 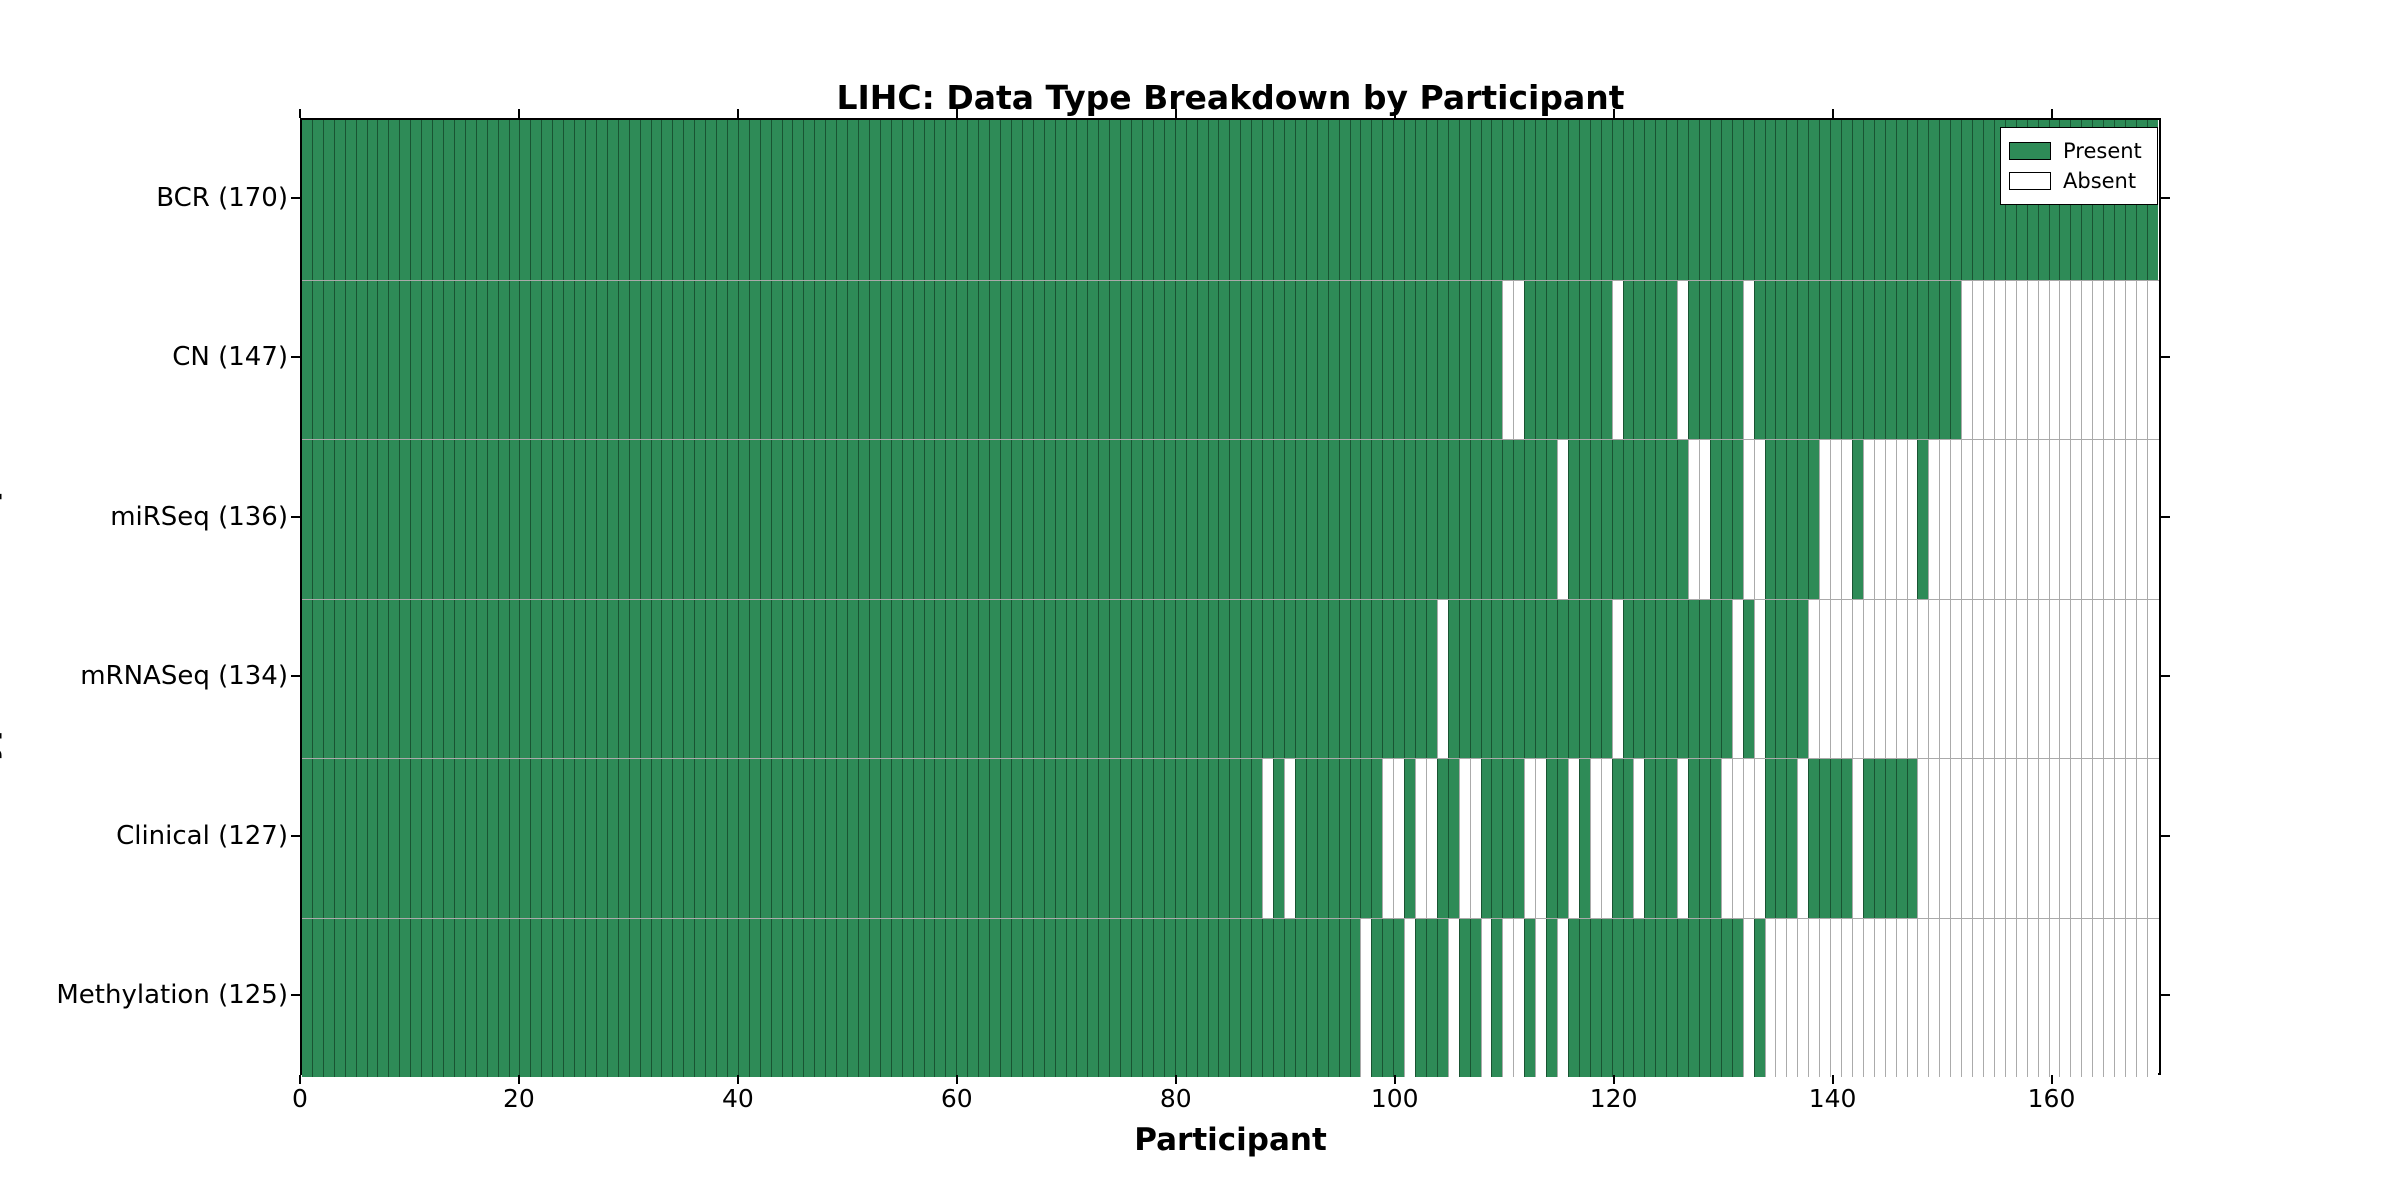 What do you see at coordinates (2030, 151) in the screenshot?
I see `present-swatch-icon` at bounding box center [2030, 151].